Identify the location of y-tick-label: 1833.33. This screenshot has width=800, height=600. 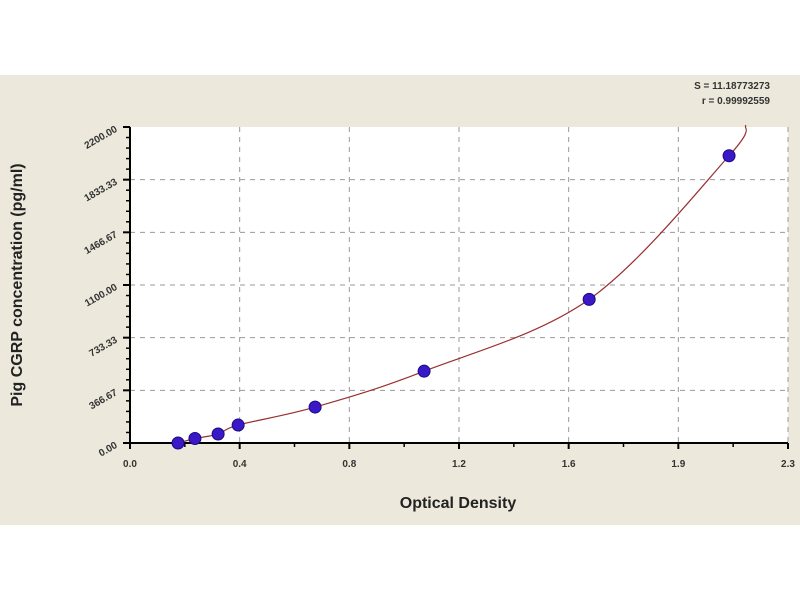
(101, 191).